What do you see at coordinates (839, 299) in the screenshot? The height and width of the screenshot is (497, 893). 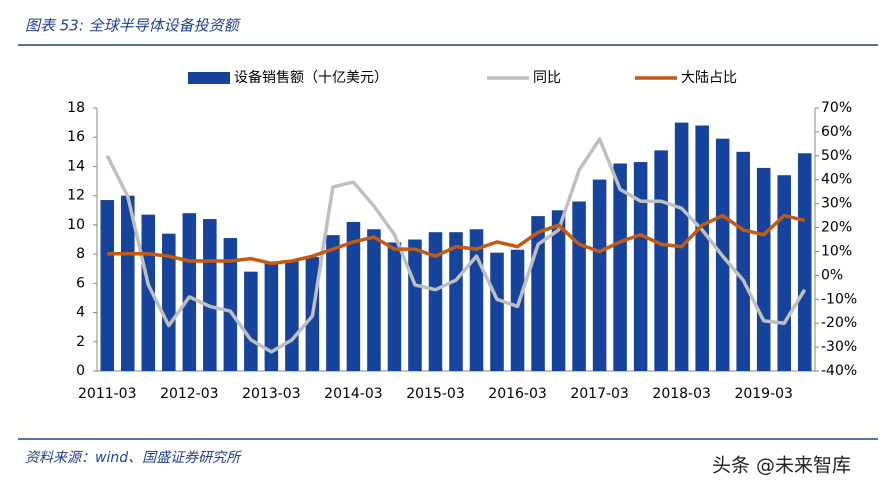 I see `y2-tick-label: -10%` at bounding box center [839, 299].